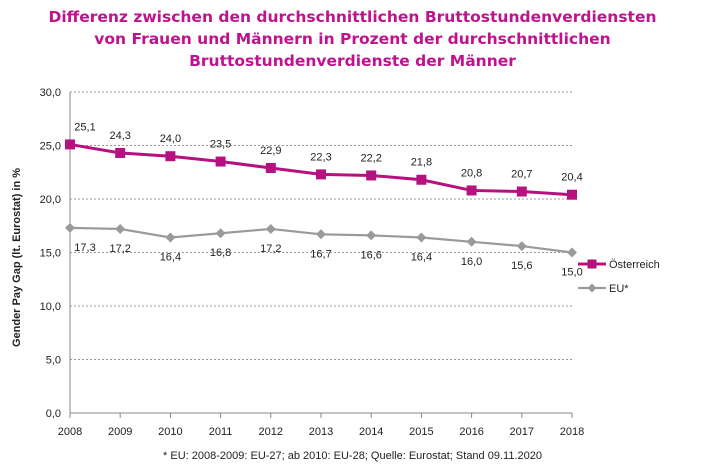  I want to click on y-tick-label: 0,0, so click(53, 414).